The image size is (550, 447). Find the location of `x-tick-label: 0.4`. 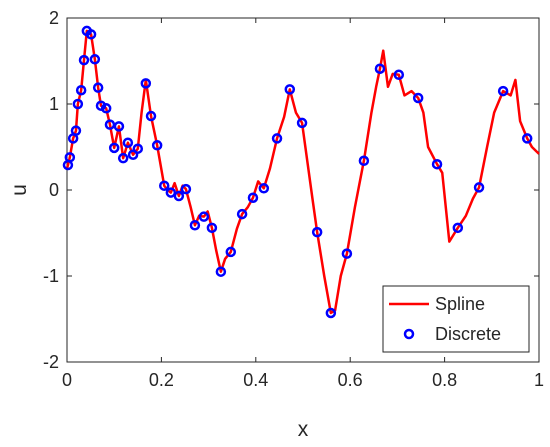

x-tick-label: 0.4 is located at coordinates (255, 380).